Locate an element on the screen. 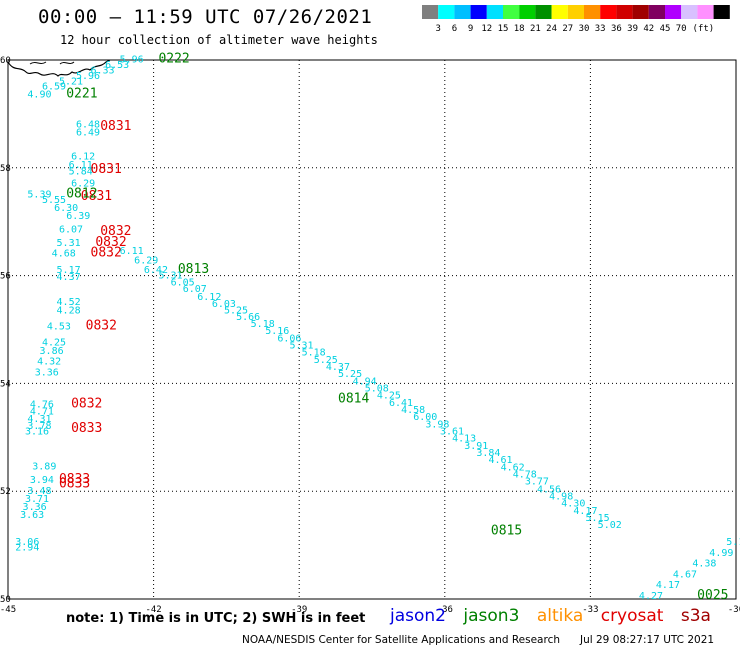  coastline-islands is located at coordinates (52, 63).